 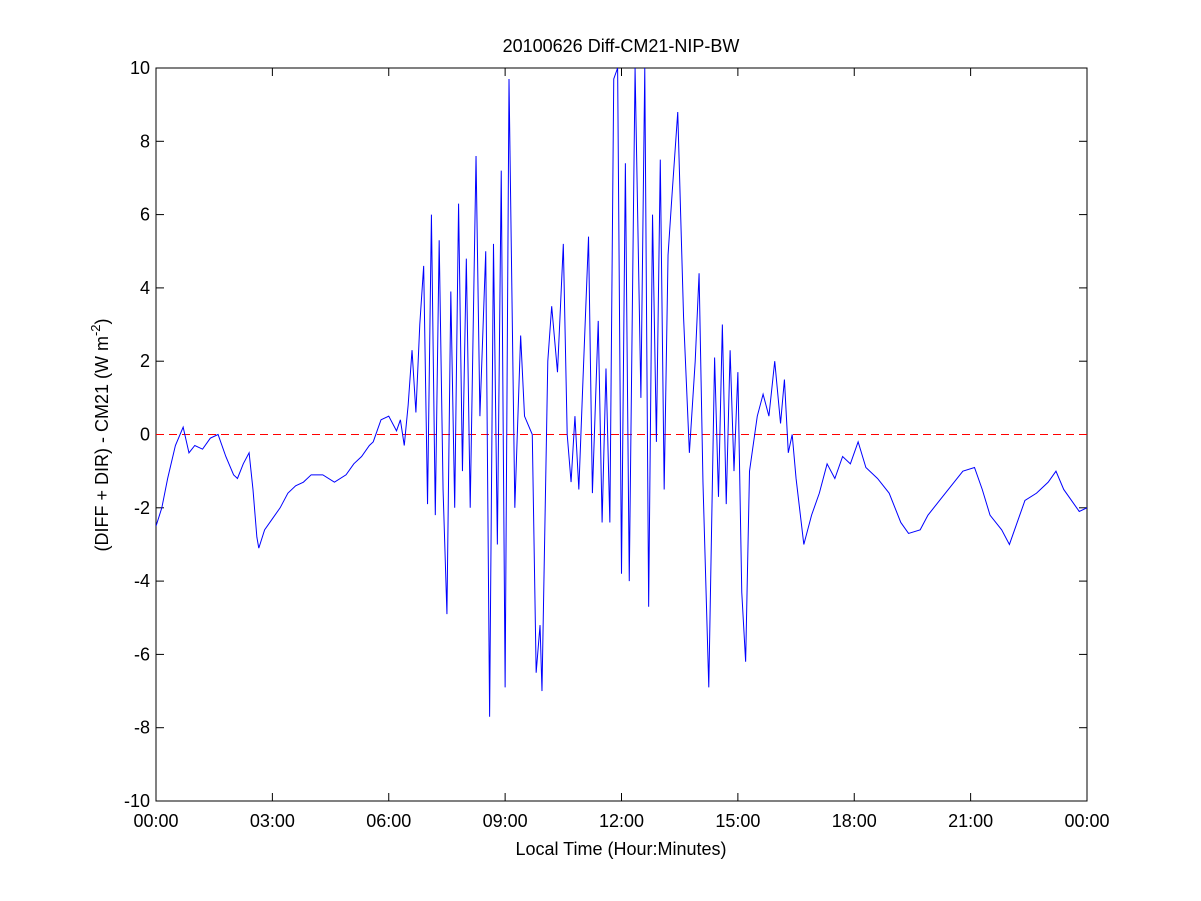 What do you see at coordinates (505, 821) in the screenshot?
I see `x-tick-label: 09:00` at bounding box center [505, 821].